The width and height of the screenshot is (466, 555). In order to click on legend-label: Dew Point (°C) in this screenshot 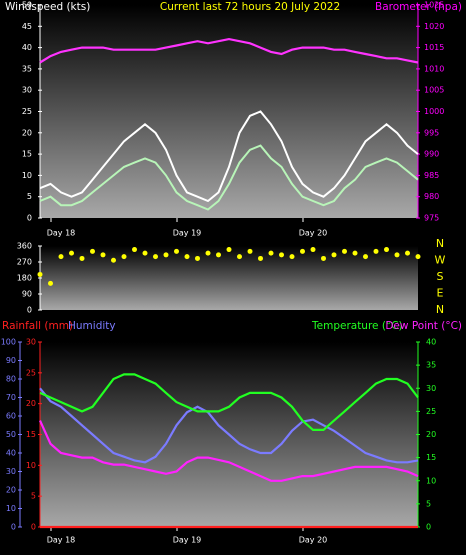, I will do `click(423, 326)`.